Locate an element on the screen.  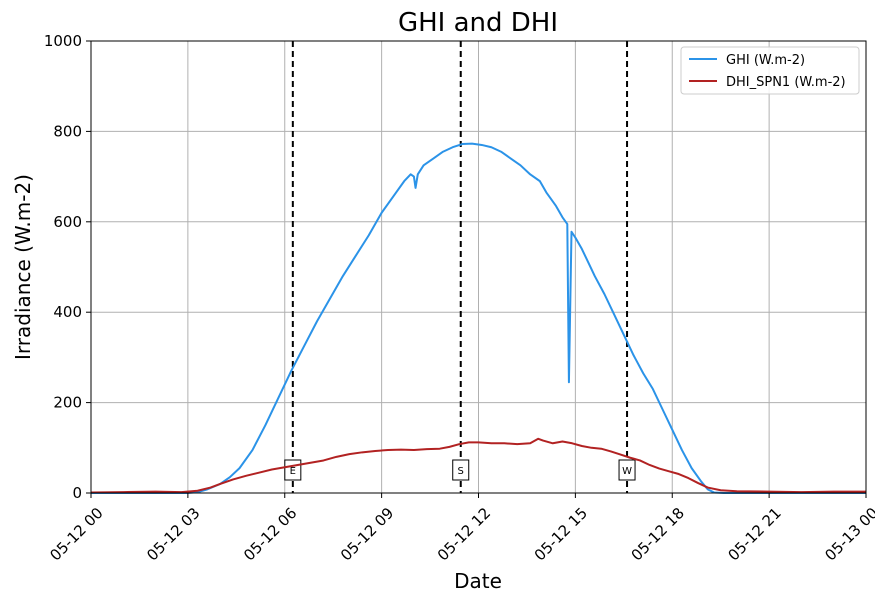
marker-label: S is located at coordinates (461, 471).